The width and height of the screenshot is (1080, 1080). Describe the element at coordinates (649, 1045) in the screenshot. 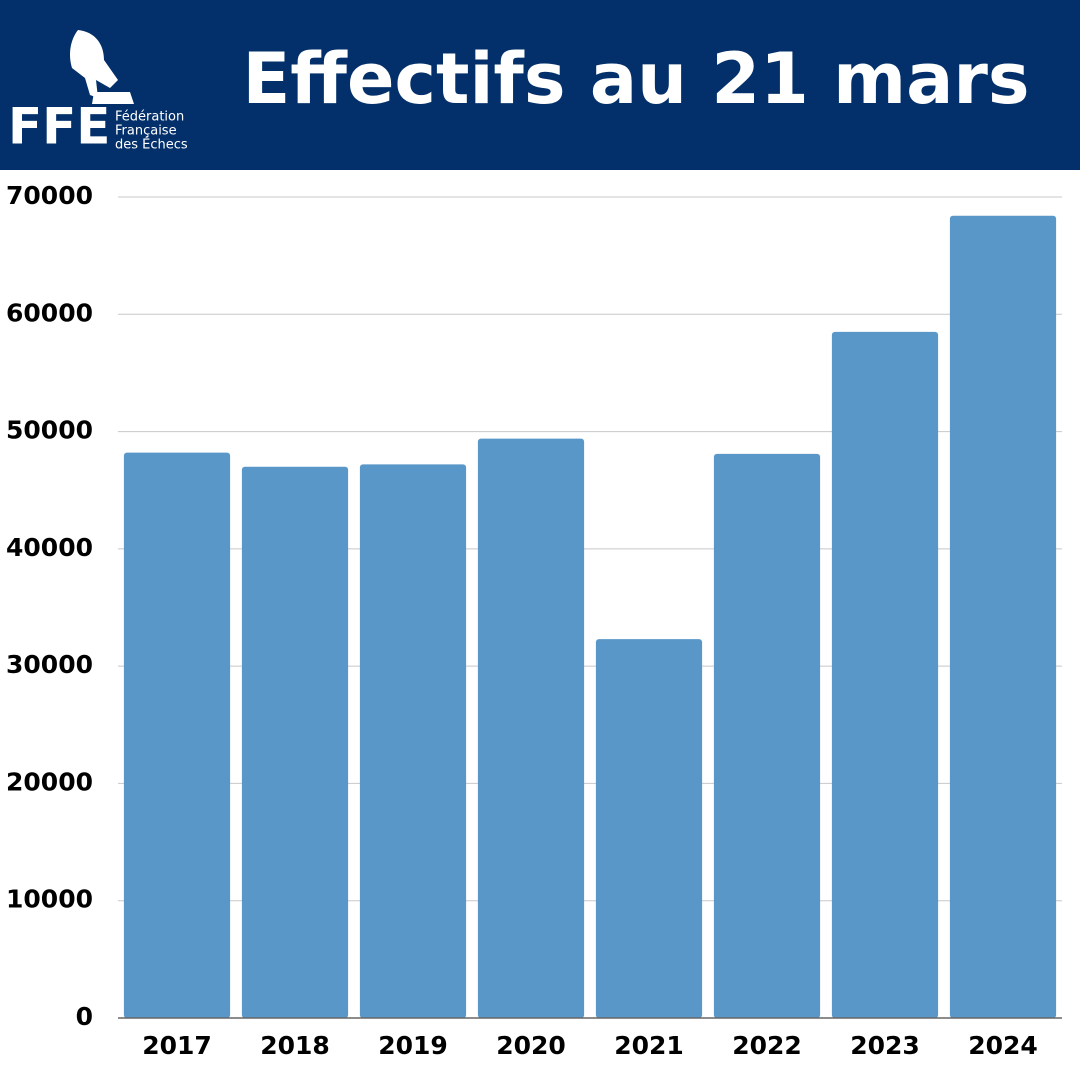

I see `x-tick-label: 2021` at that location.